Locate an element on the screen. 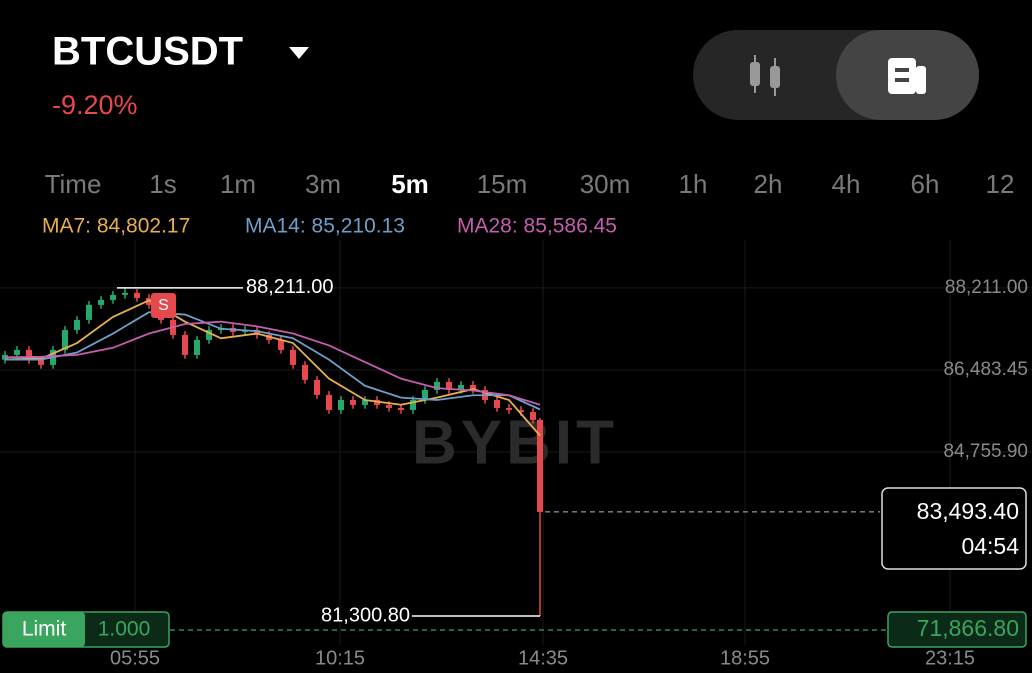 The image size is (1032, 673). symbol-dropdown is located at coordinates (299, 53).